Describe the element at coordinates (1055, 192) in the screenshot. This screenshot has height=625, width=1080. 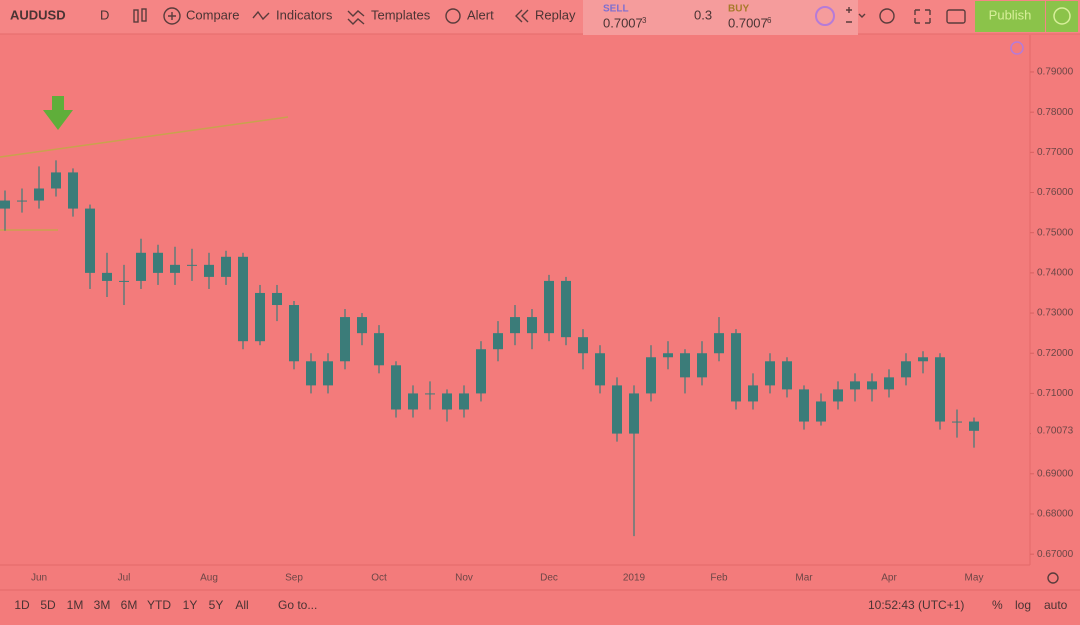
I see `y-tick-label: 0.76000` at that location.